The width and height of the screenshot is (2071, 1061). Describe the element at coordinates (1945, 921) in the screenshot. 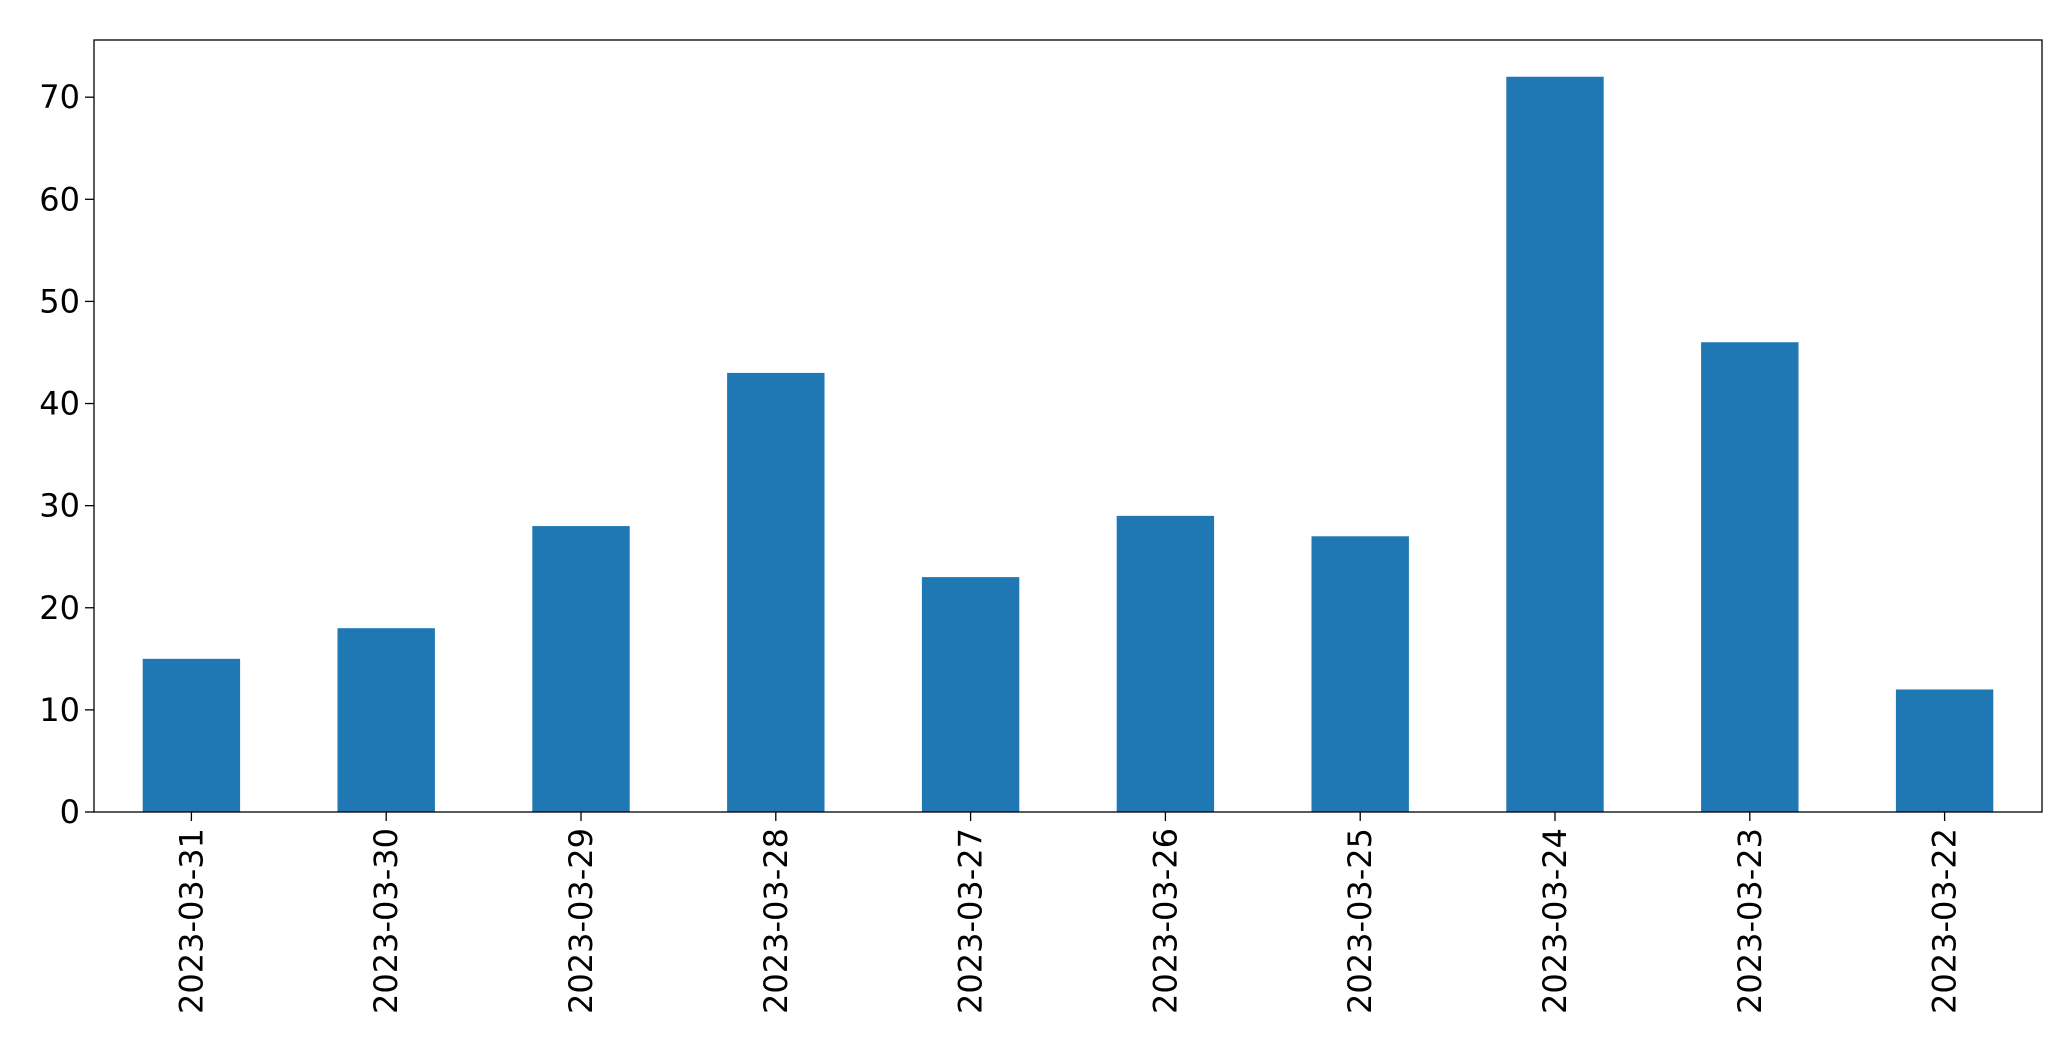

I see `x-tick-label: 2023-03-22` at that location.